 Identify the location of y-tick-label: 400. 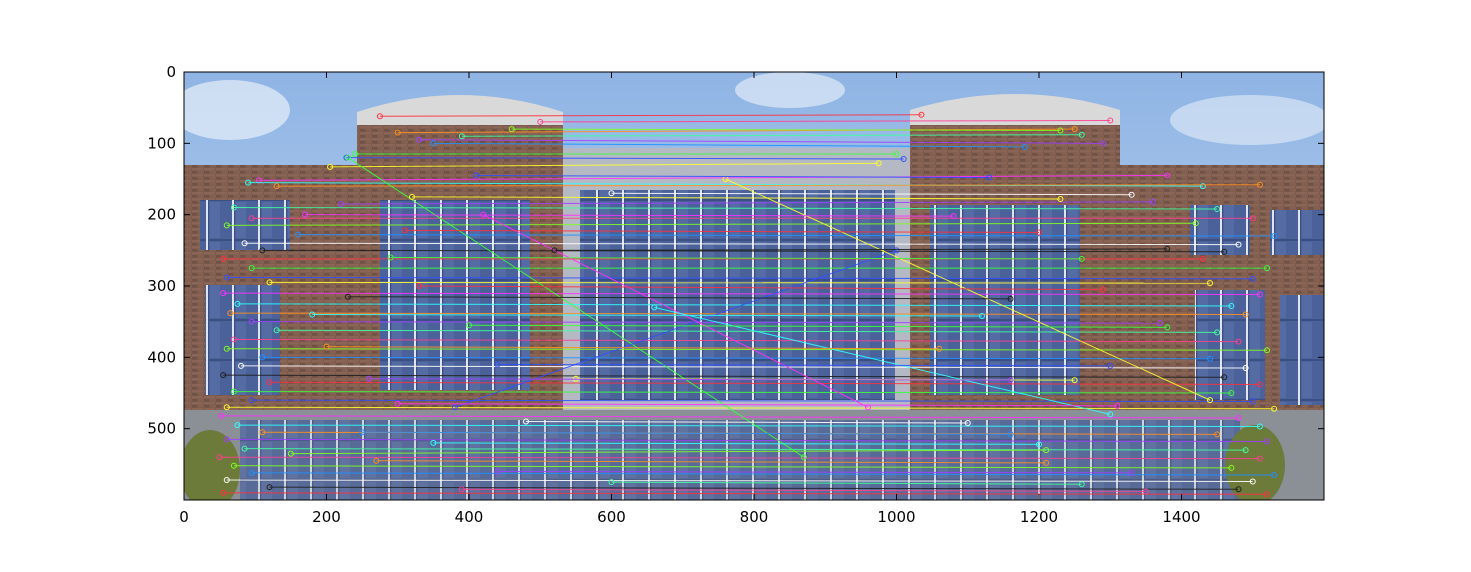
(161, 357).